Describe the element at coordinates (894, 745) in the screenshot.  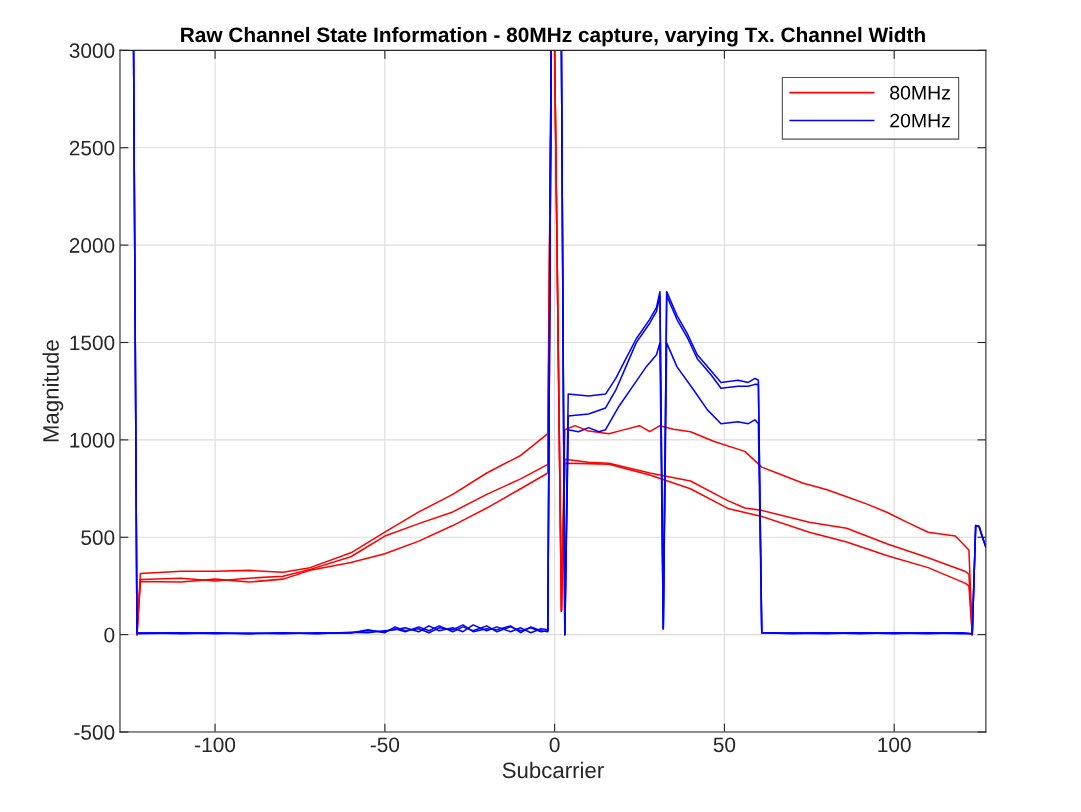
I see `x-tick-label: 100` at that location.